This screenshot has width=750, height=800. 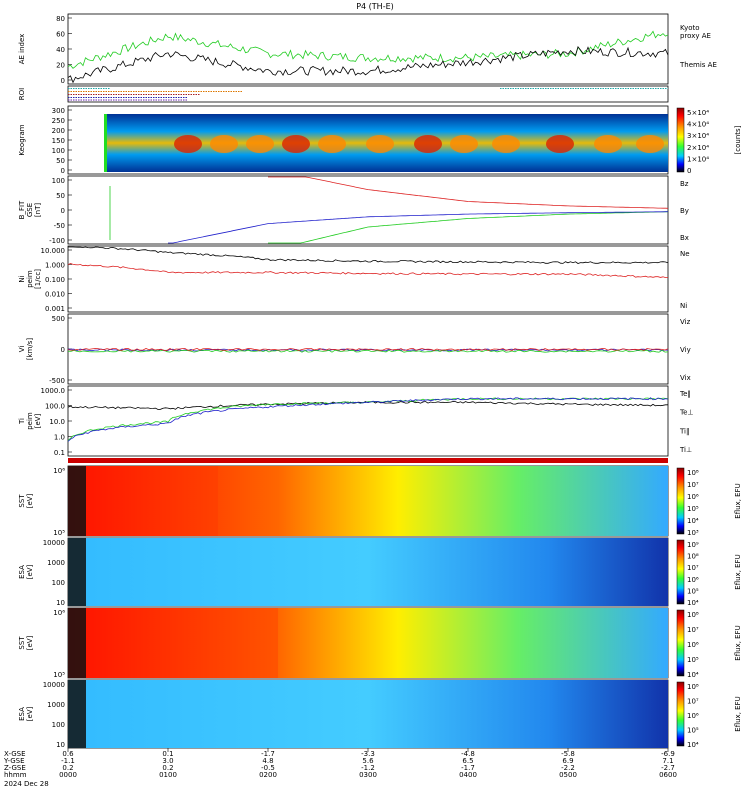 I want to click on ti-tiperp-line, so click(x=368, y=419).